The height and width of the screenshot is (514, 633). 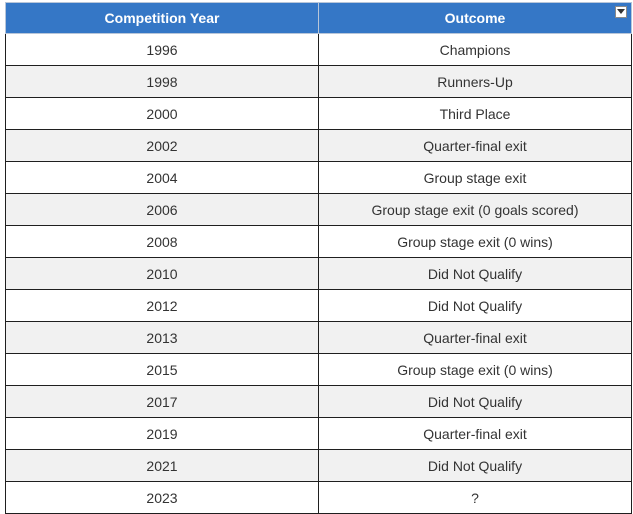 I want to click on cell-competition-year: 2012, so click(x=162, y=305).